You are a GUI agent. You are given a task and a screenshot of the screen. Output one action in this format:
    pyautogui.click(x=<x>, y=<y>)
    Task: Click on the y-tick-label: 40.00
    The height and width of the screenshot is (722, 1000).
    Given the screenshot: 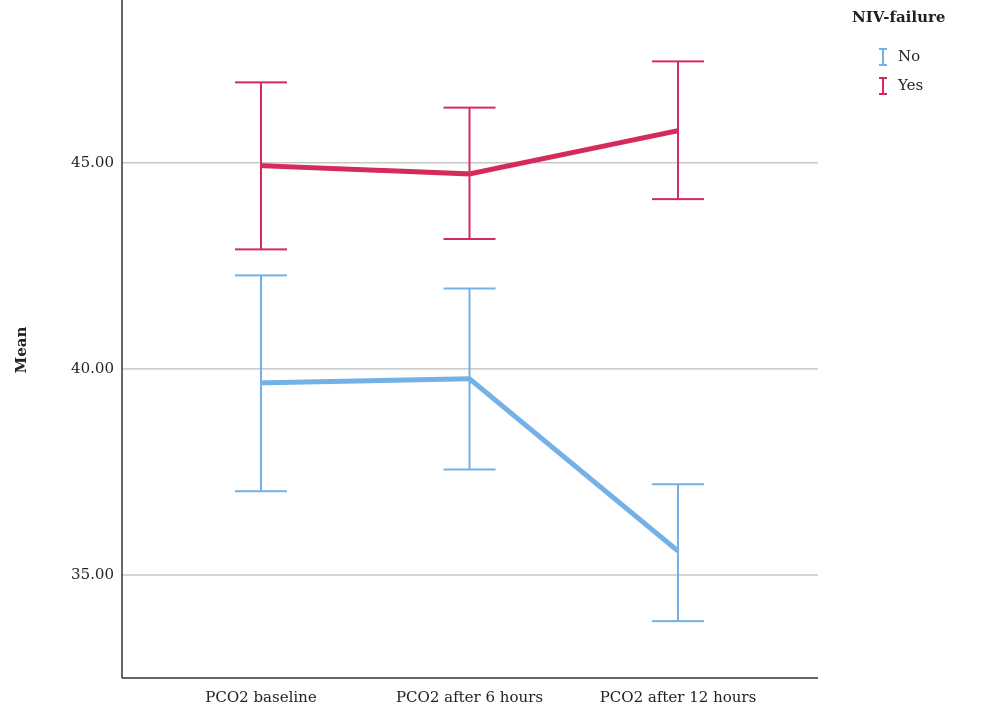 What is the action you would take?
    pyautogui.click(x=92, y=368)
    